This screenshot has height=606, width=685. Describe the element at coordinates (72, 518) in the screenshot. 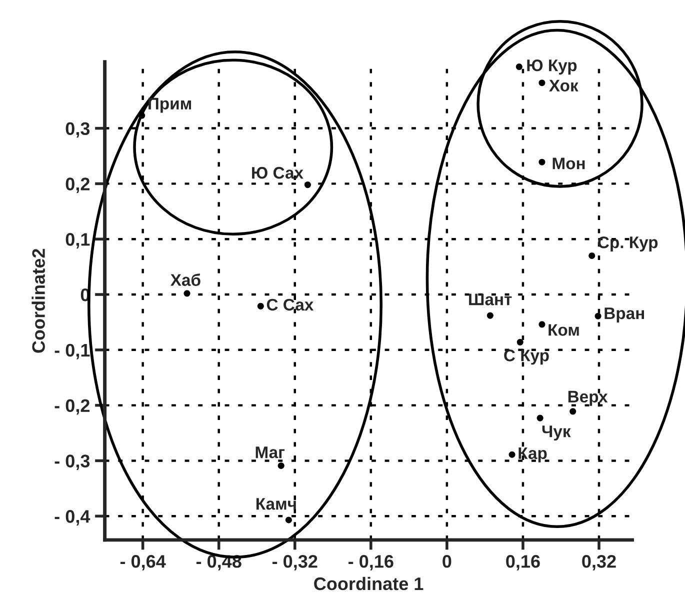

I see `y-tick-label: - 0,4` at that location.